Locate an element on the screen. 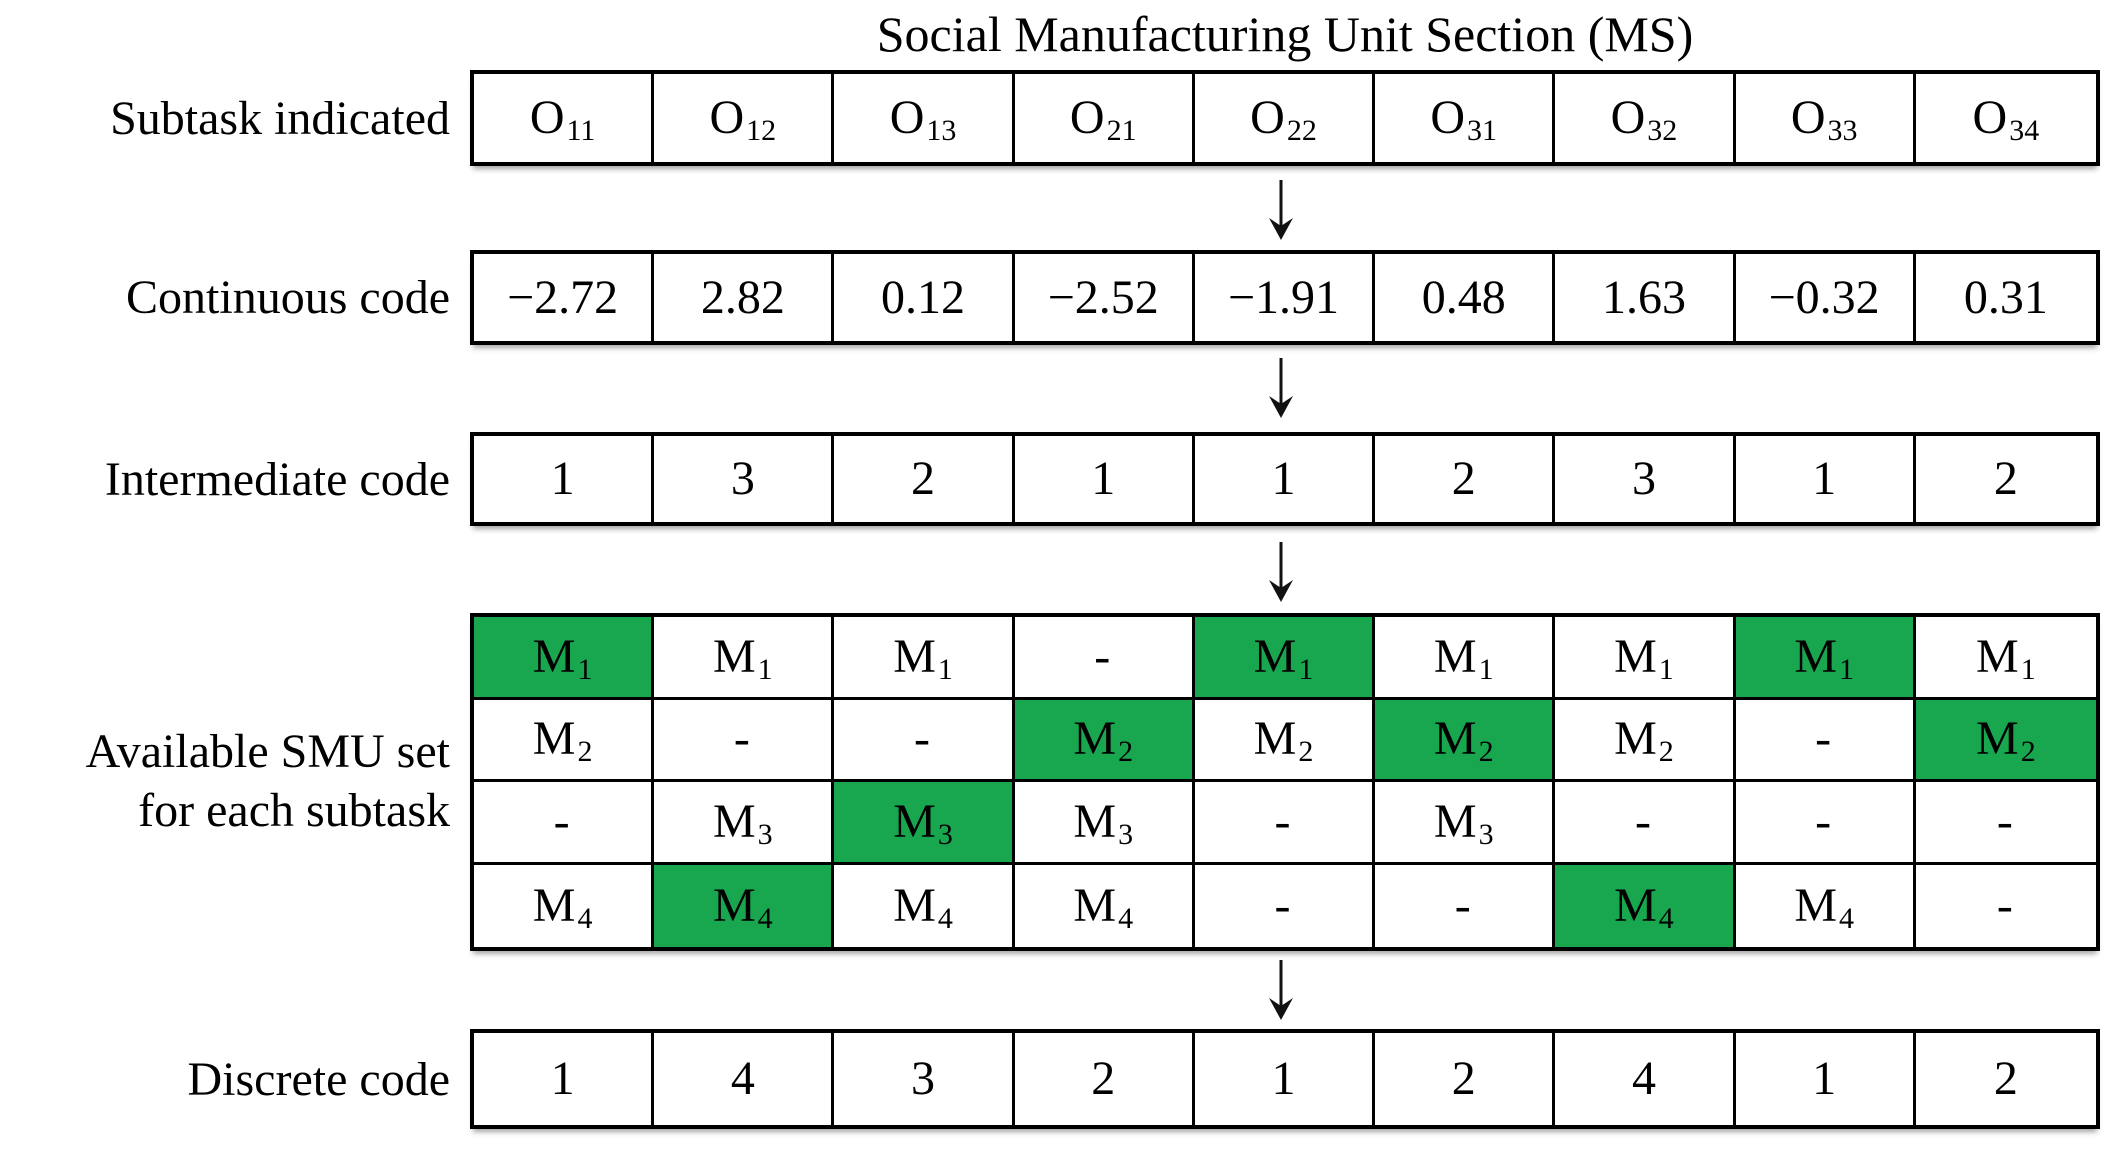 Image resolution: width=2107 pixels, height=1155 pixels. continuous-code-cell: −1.91 is located at coordinates (1285, 297).